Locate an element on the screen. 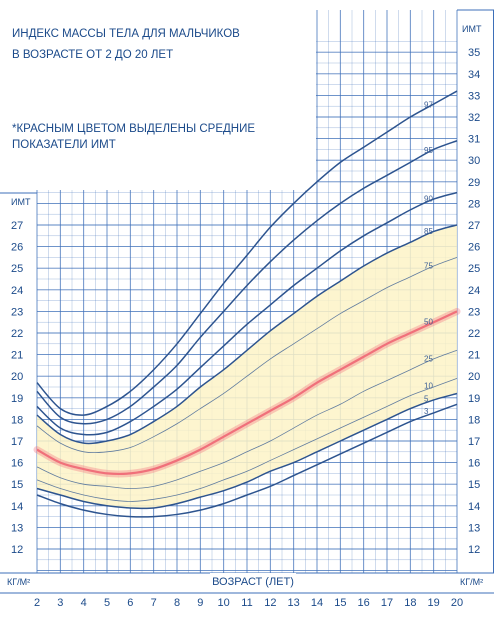  y-tick-label-left: 19 is located at coordinates (17, 399).